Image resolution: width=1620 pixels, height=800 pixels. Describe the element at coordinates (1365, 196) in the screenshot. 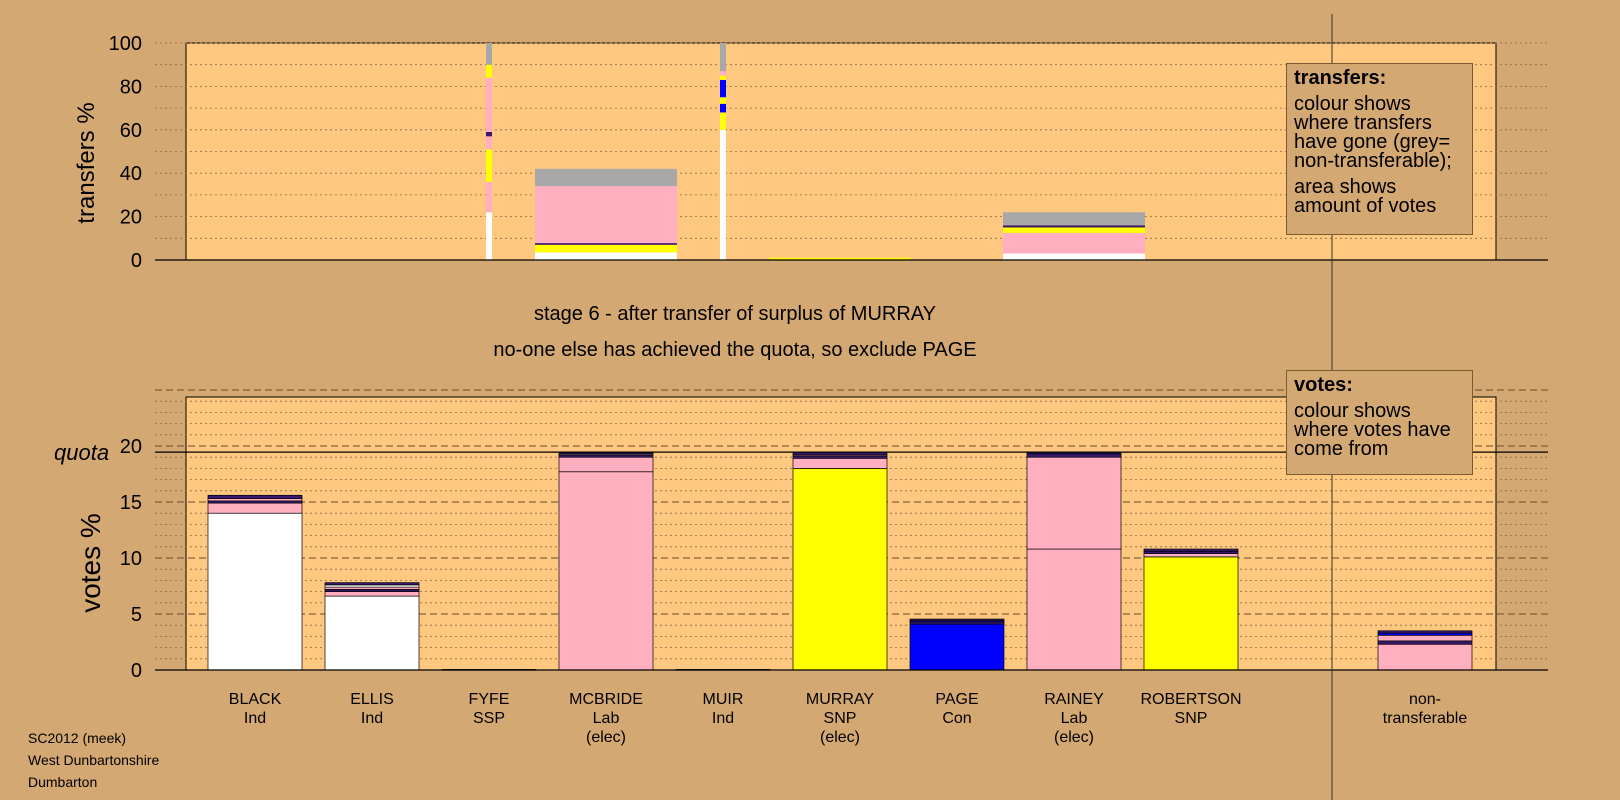

I see `transfers-legend-line2: area shows amount of votes` at that location.